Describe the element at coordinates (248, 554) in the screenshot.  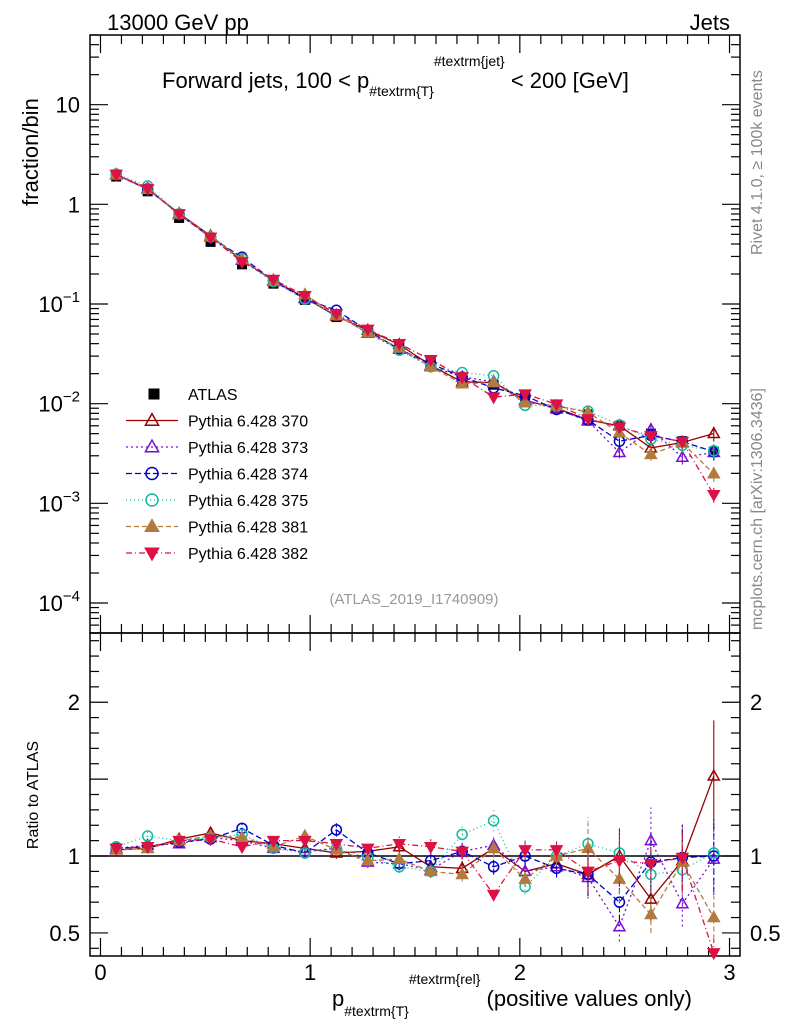
I see `legend-label: Pythia 6.428 382` at that location.